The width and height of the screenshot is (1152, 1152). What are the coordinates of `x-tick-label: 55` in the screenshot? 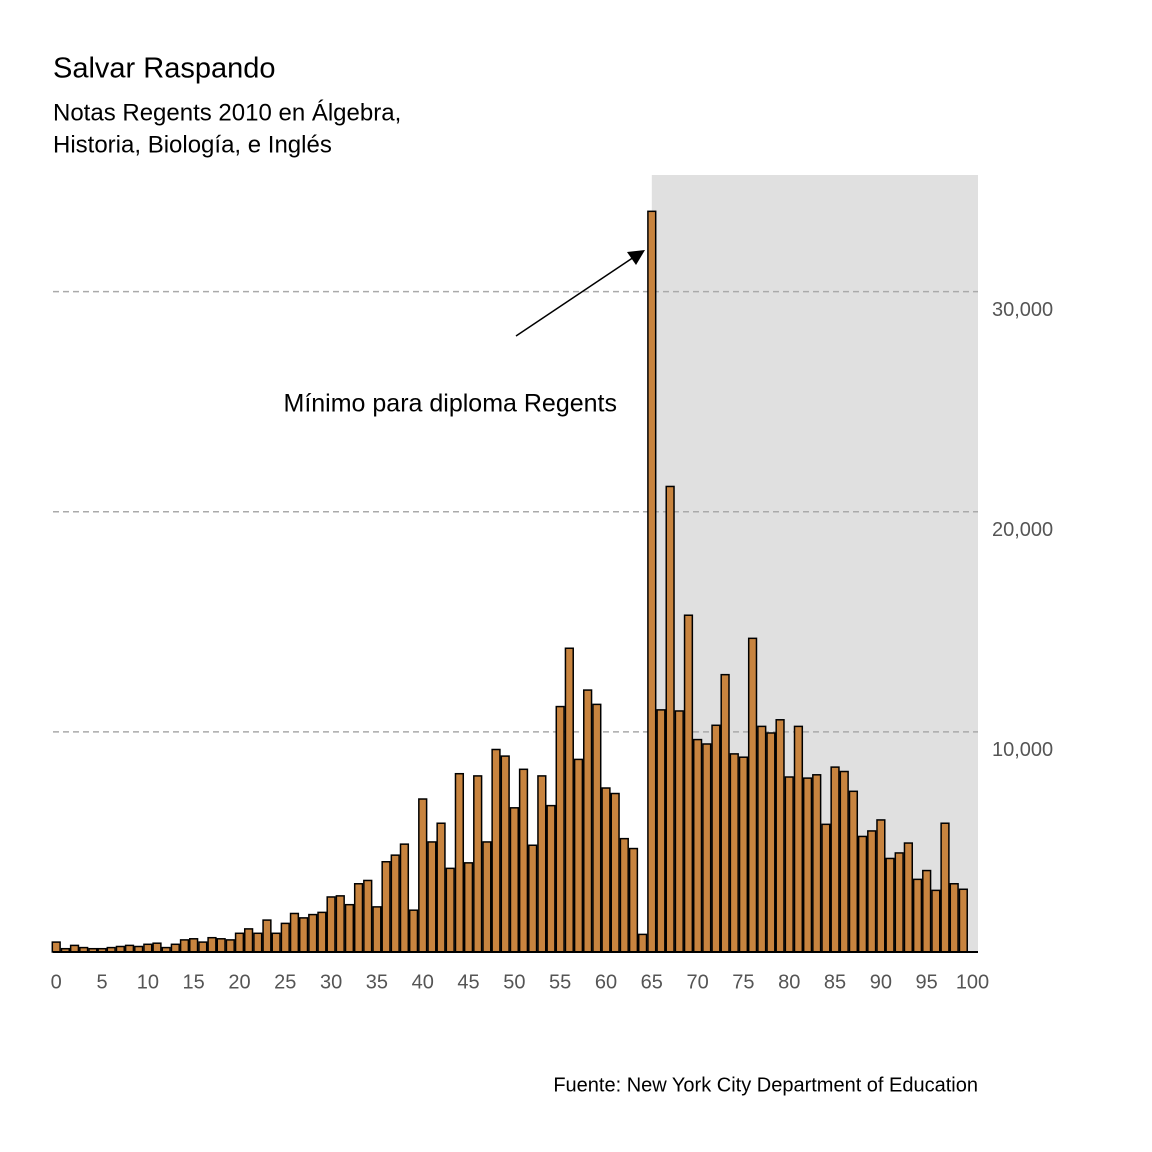 It's located at (560, 982).